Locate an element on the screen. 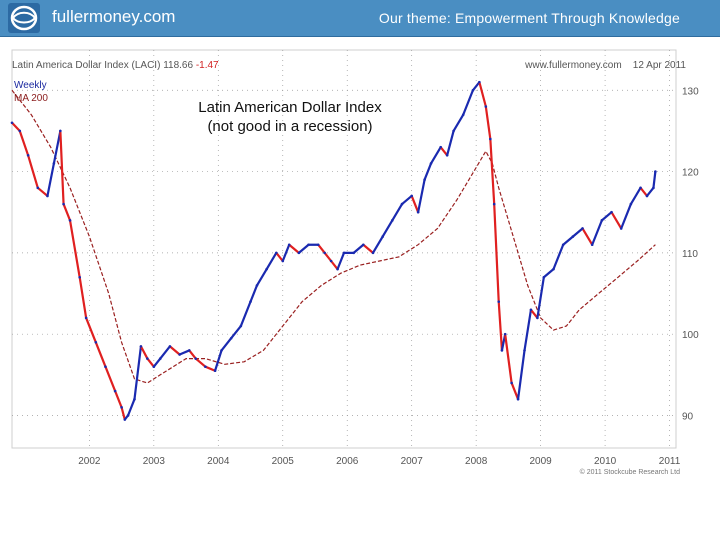 The height and width of the screenshot is (540, 720). legend-weekly: Weekly is located at coordinates (30, 85).